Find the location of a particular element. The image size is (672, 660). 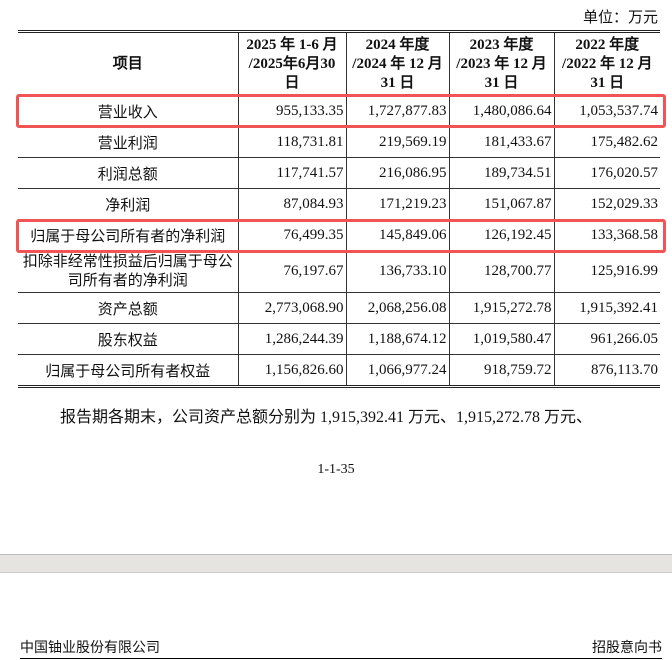

row-label: 股东权益 is located at coordinates (128, 339).